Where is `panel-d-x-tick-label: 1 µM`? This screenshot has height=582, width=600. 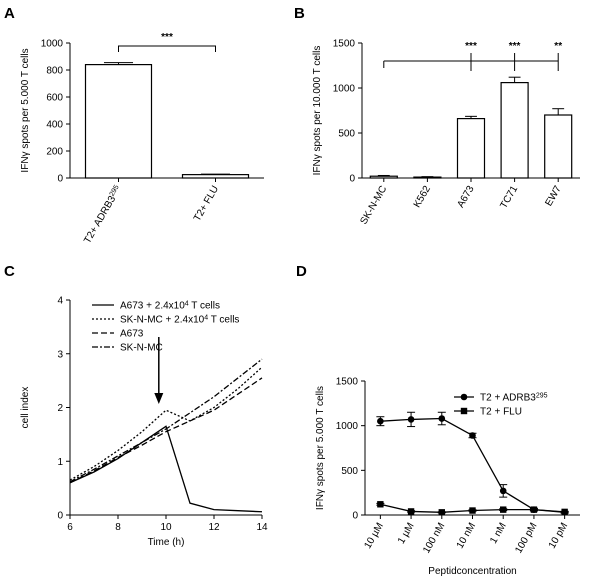 panel-d-x-tick-label: 1 µM is located at coordinates (406, 533).